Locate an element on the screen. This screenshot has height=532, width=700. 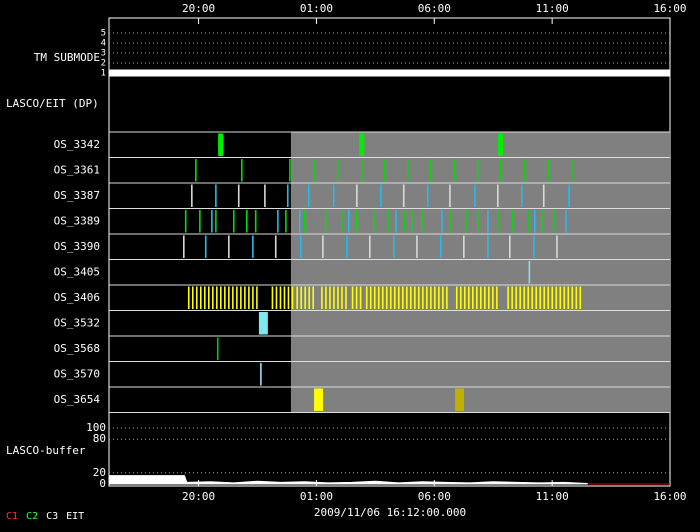
tm-tick-label: 1 is located at coordinates (103, 74).